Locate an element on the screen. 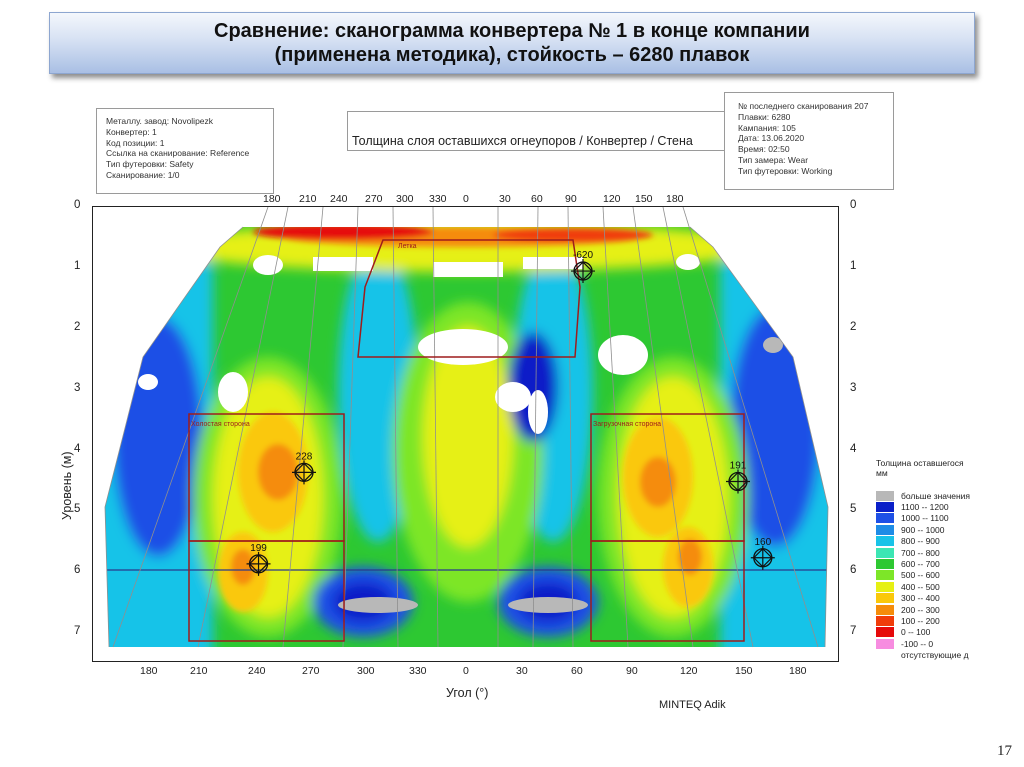  legend-item: 1000 -- 1100 is located at coordinates (931, 518).